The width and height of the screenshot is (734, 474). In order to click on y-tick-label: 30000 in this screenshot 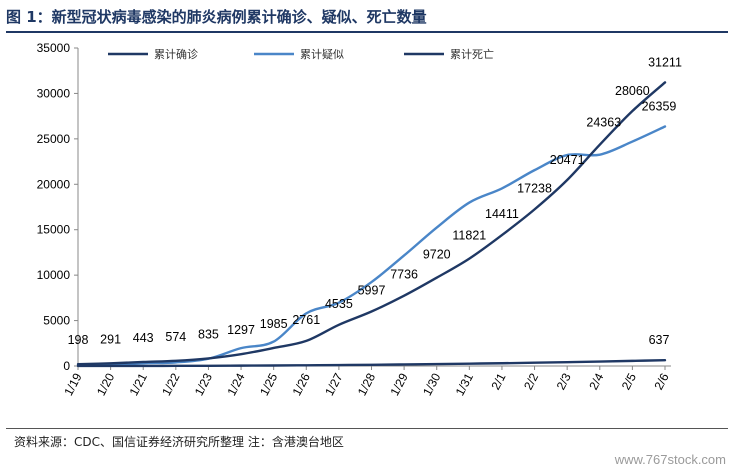, I will do `click(54, 93)`.